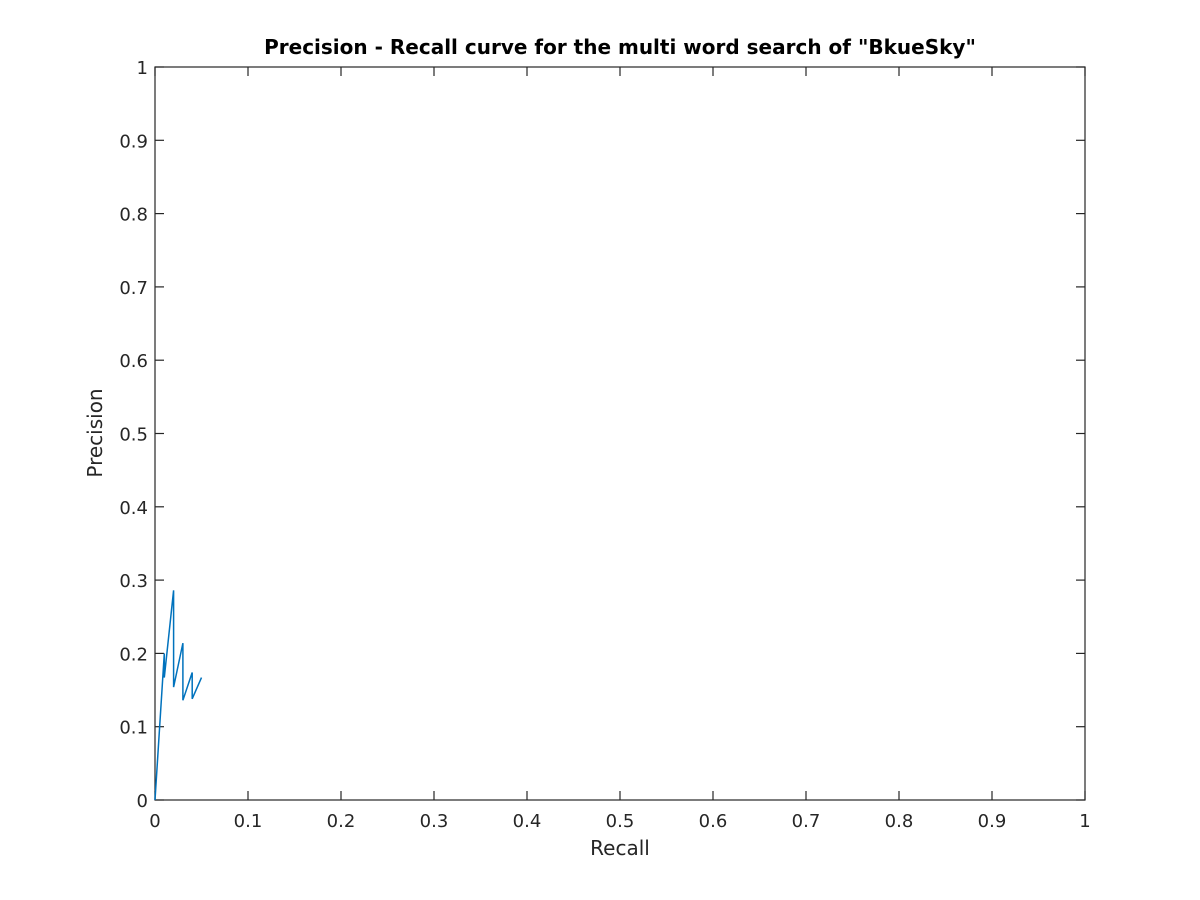 This screenshot has width=1200, height=900. I want to click on x-tick-label: 0.9, so click(992, 821).